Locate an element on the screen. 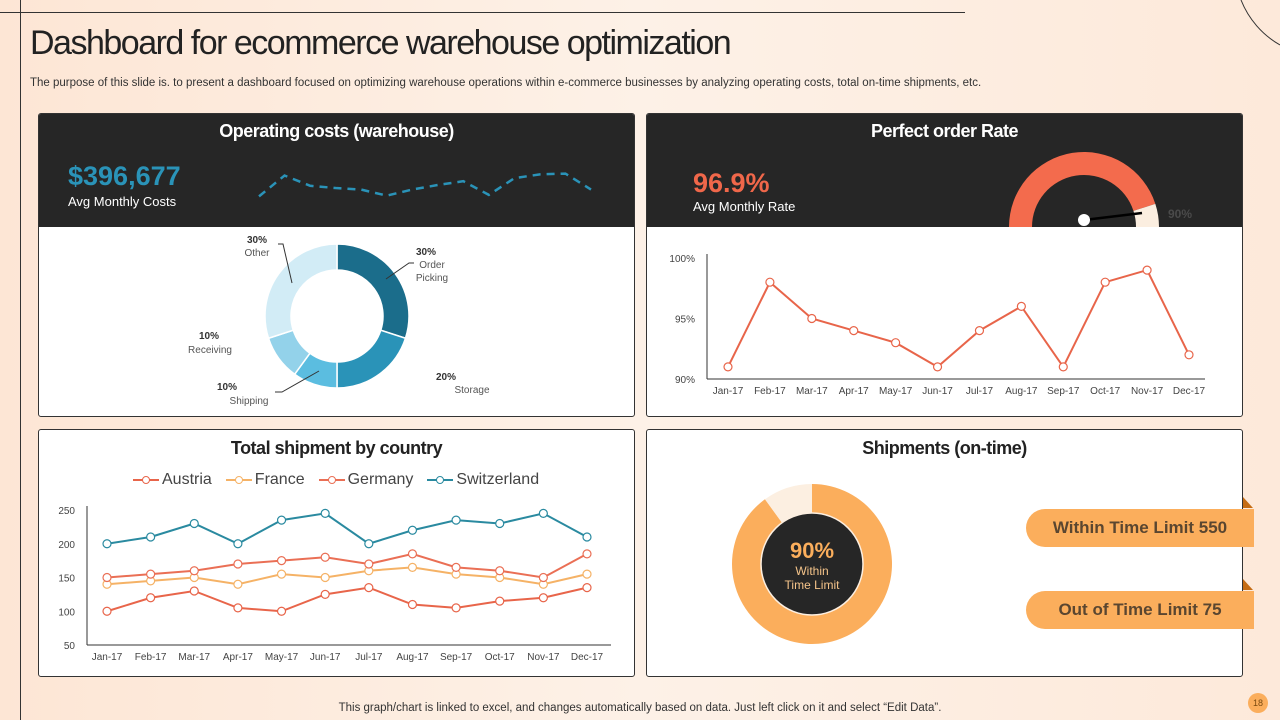 The height and width of the screenshot is (720, 1280). series-line-france is located at coordinates (347, 576).